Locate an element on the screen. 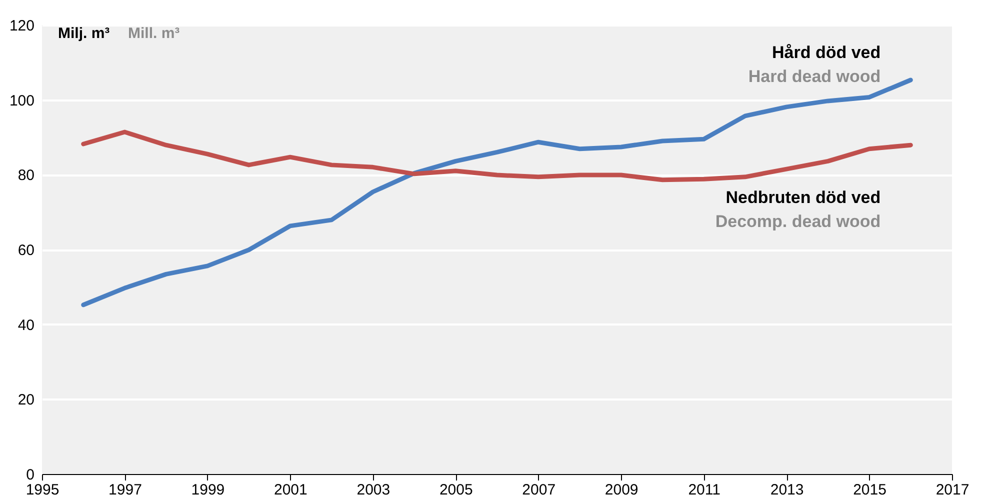 This screenshot has height=503, width=991. x-tick-label: 1997 is located at coordinates (125, 490).